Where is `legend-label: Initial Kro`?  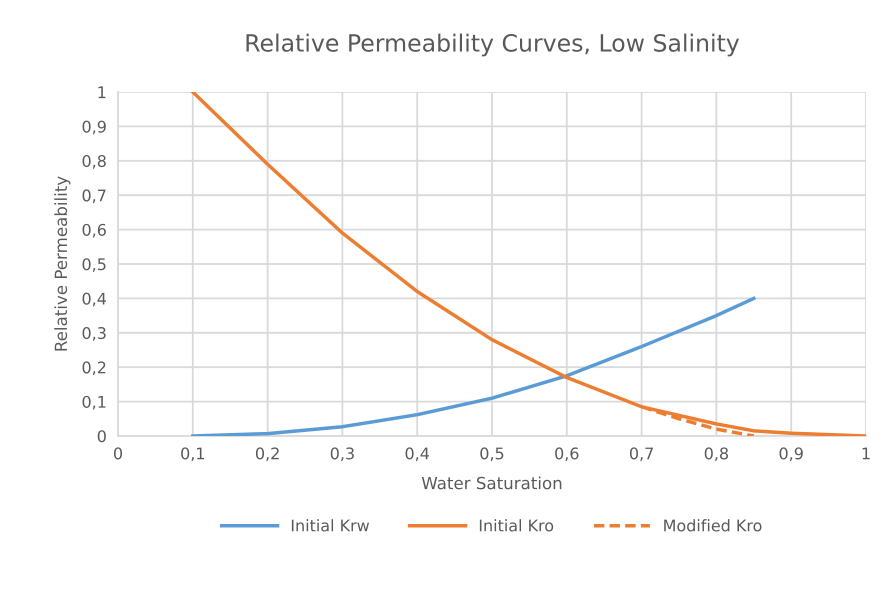 legend-label: Initial Kro is located at coordinates (517, 525).